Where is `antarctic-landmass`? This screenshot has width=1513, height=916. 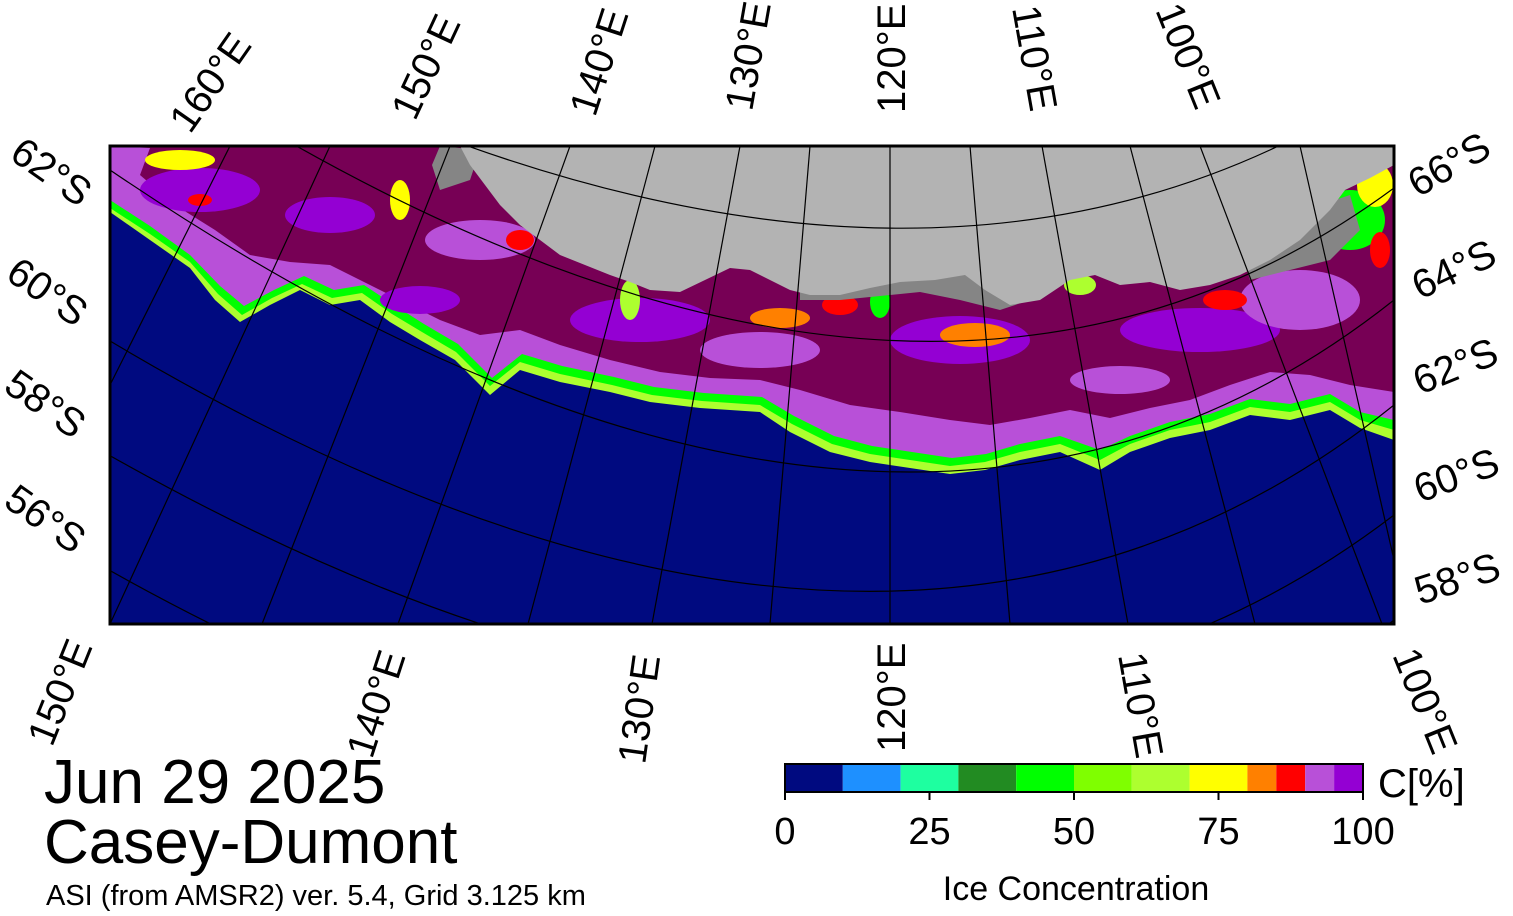
antarctic-landmass is located at coordinates (927, 225).